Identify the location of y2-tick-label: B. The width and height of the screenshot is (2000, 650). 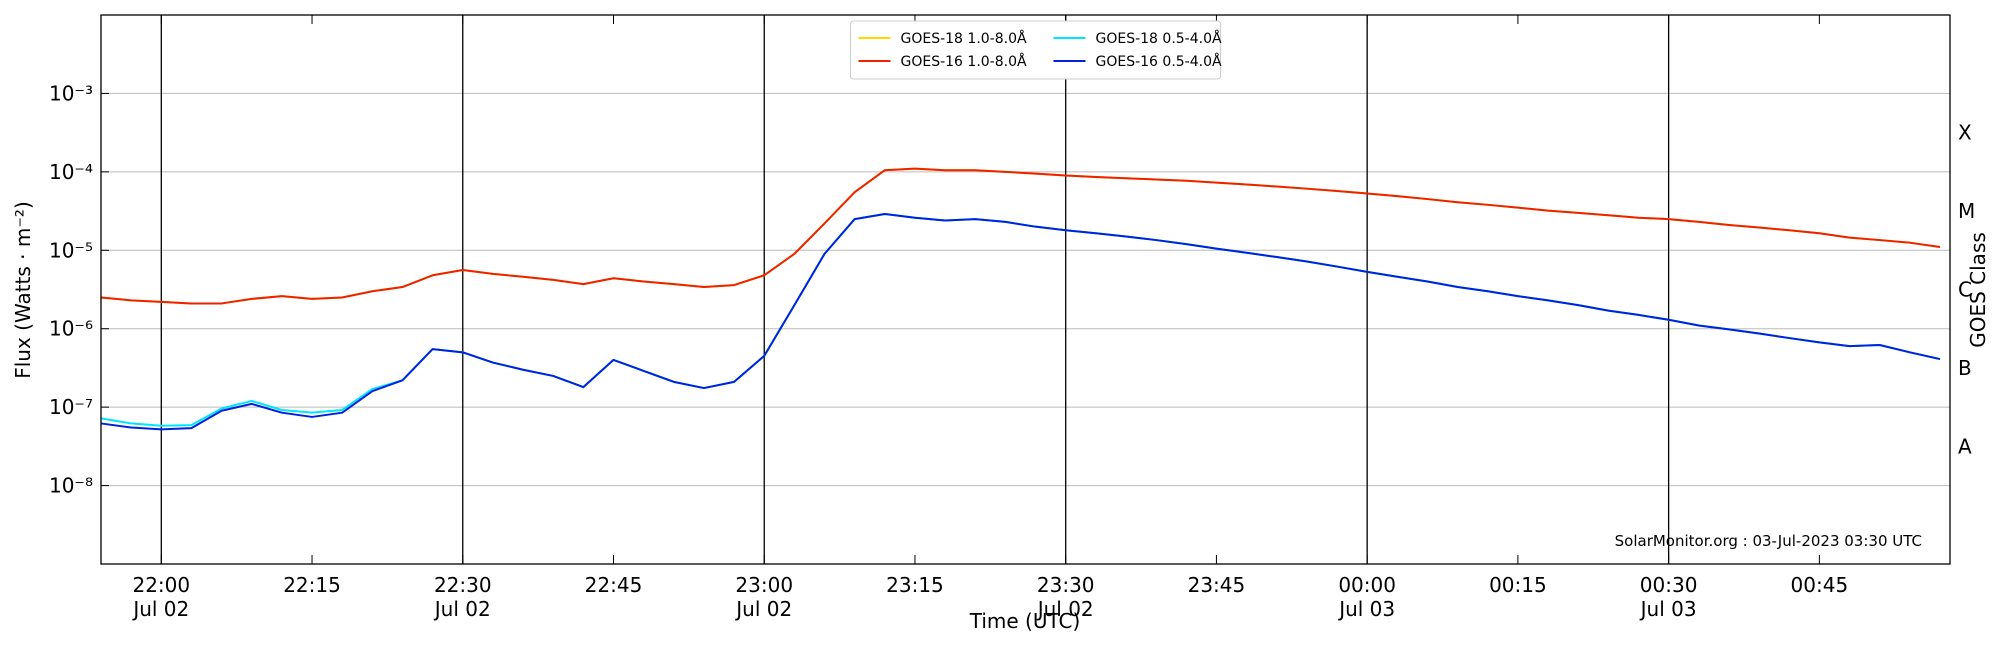
(1965, 368).